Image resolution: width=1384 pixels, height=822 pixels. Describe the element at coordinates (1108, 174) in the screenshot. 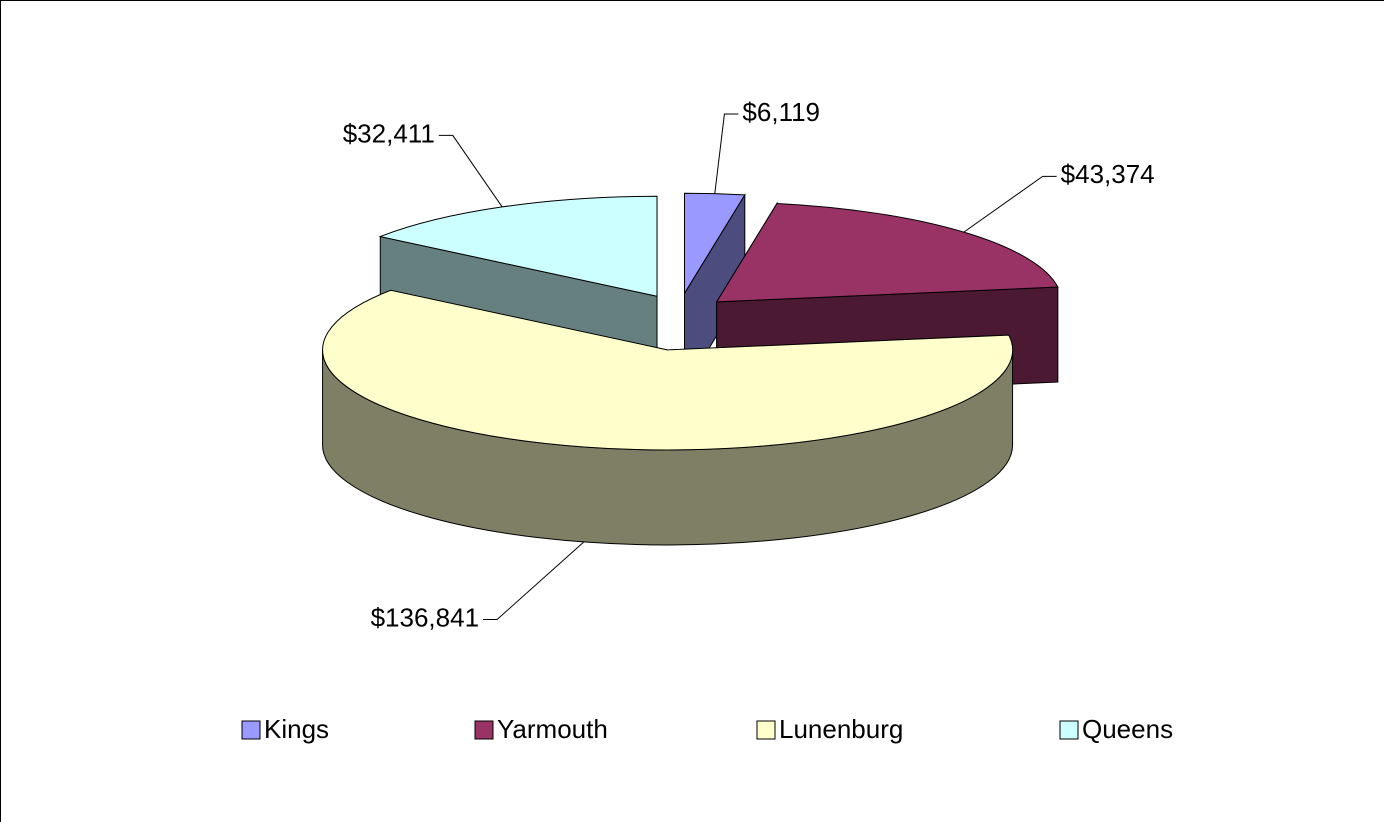

I see `data-label: $43,374` at that location.